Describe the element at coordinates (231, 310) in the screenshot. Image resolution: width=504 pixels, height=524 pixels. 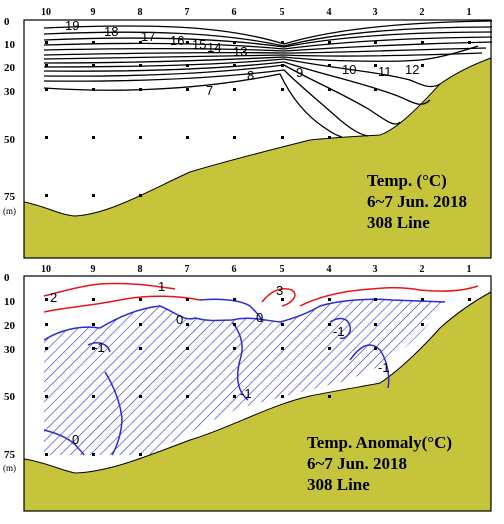
I see `anomaly-0-contour-west` at that location.